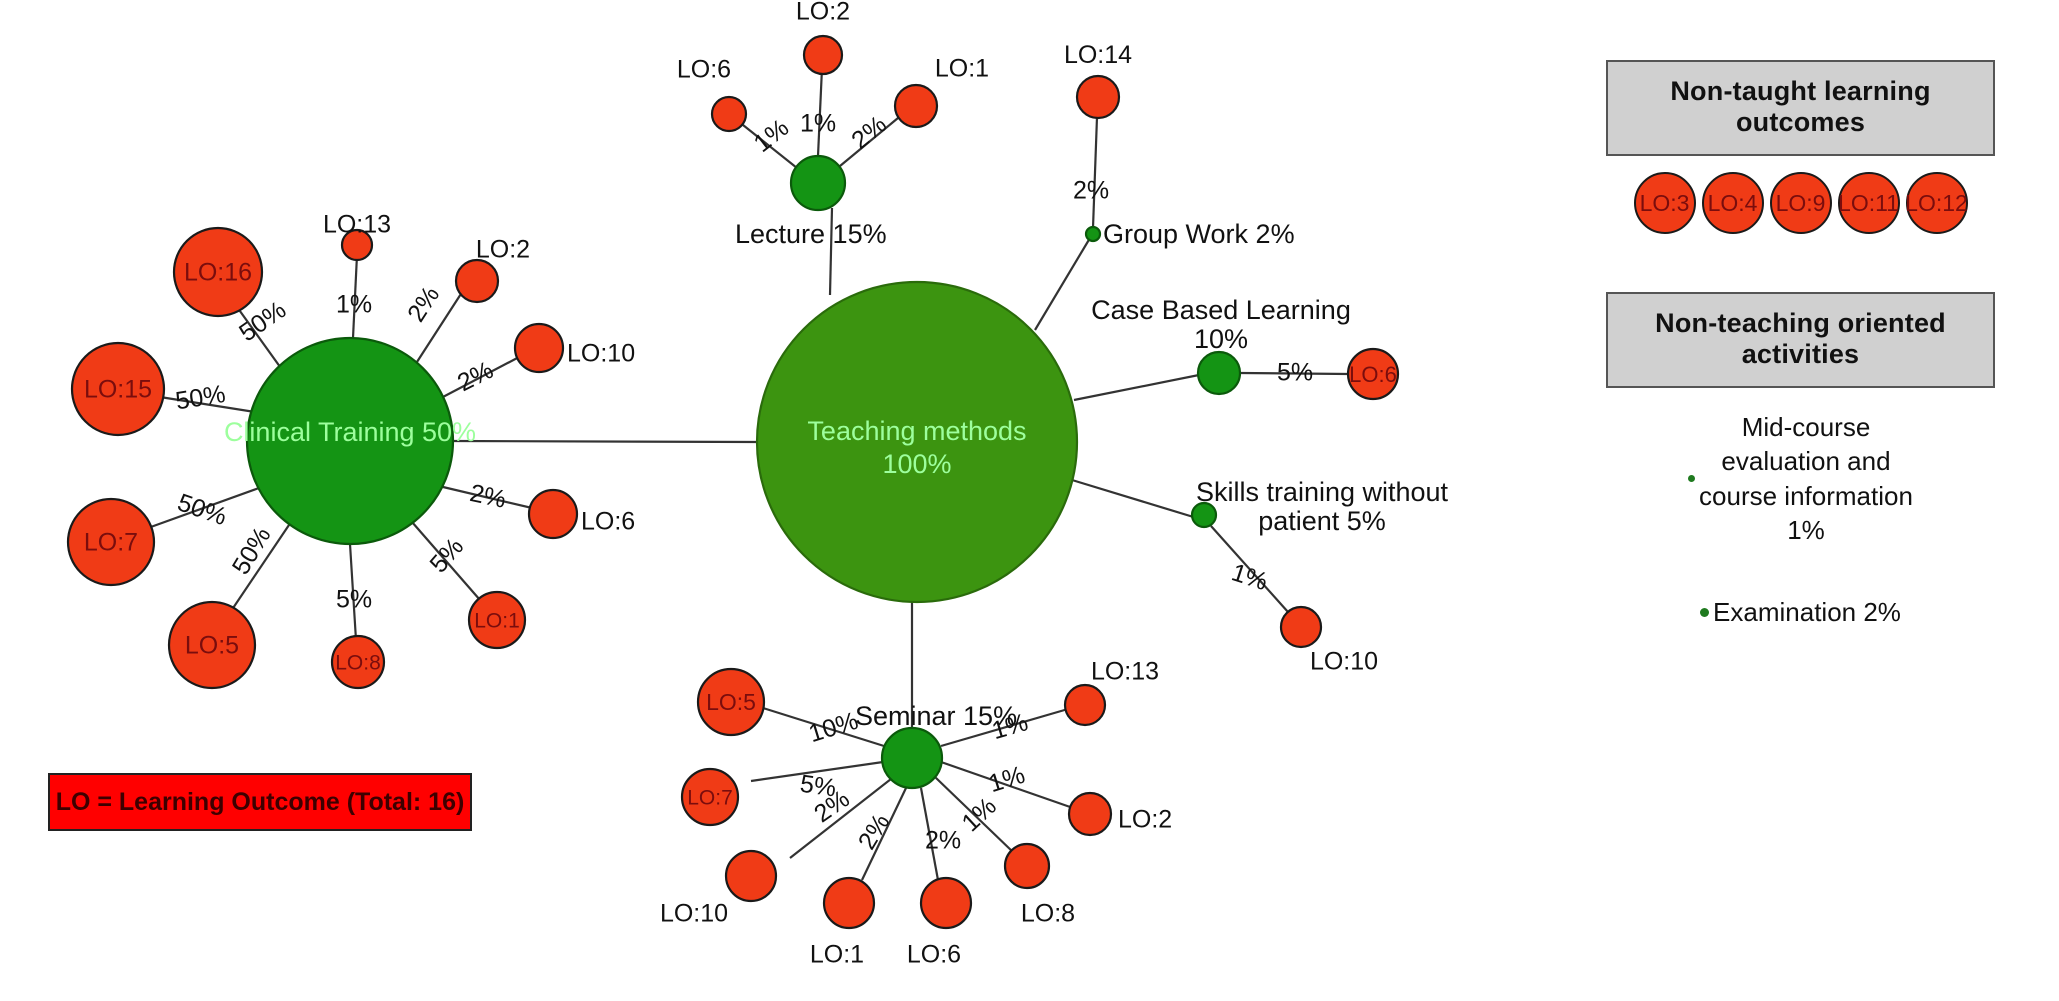 The image size is (2059, 1001). Describe the element at coordinates (946, 903) in the screenshot. I see `lo-node-seminar-lo6` at that location.